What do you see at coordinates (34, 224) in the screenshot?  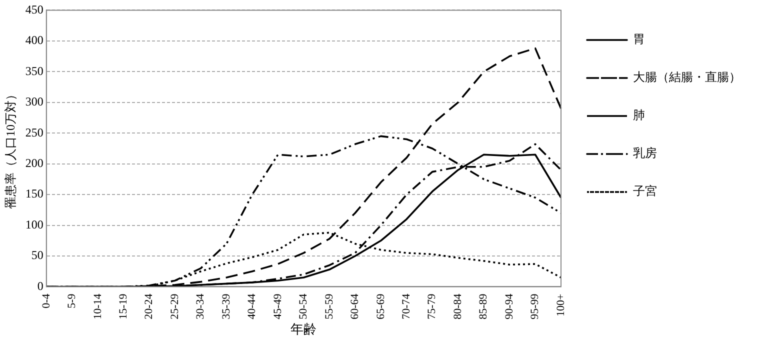 I see `y-tick-label: 100` at bounding box center [34, 224].